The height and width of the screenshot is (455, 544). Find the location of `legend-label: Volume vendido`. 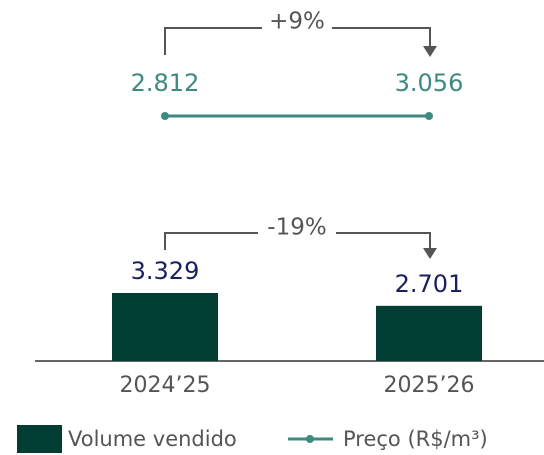

legend-label: Volume vendido is located at coordinates (152, 439).